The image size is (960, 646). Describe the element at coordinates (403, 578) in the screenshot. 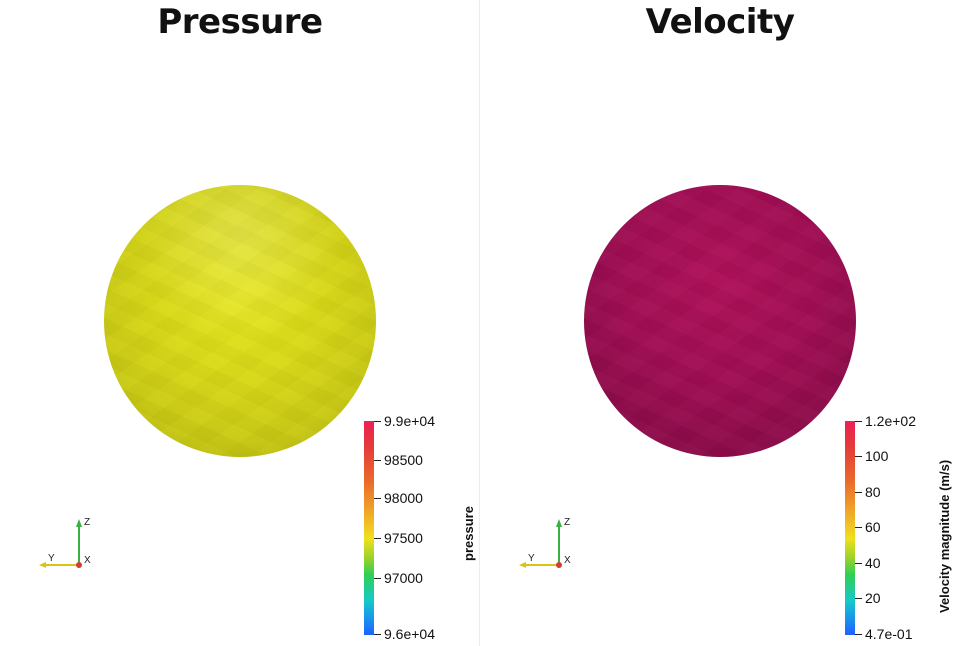

I see `pressure-tick-label: 97000` at that location.